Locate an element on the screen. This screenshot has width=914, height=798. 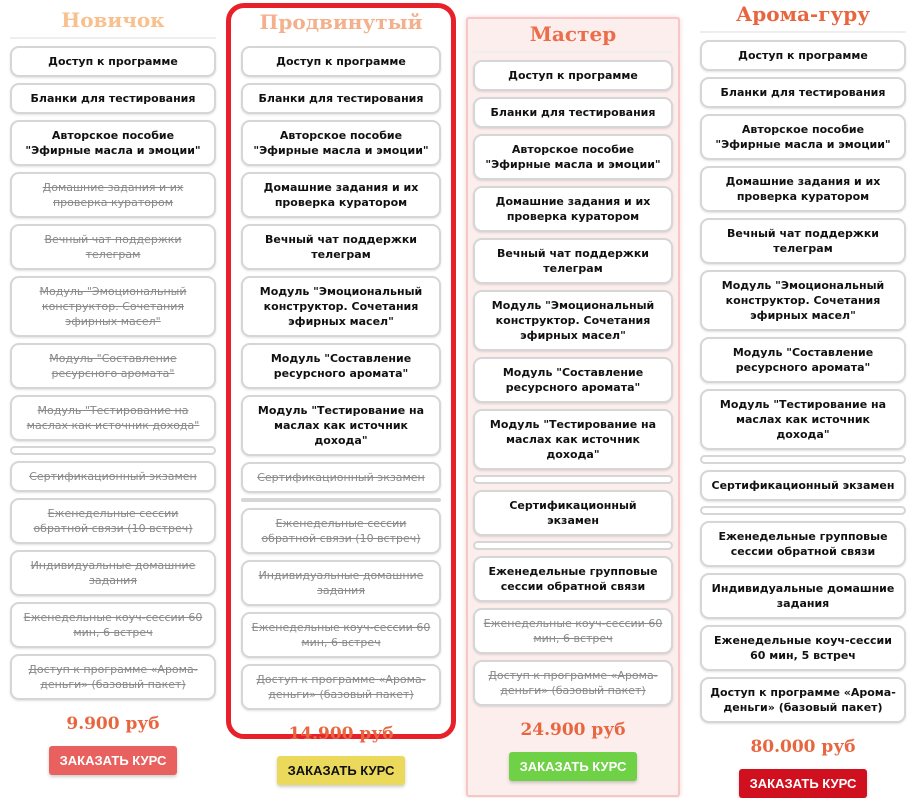
plan-price: 80.000 руб is located at coordinates (803, 747).